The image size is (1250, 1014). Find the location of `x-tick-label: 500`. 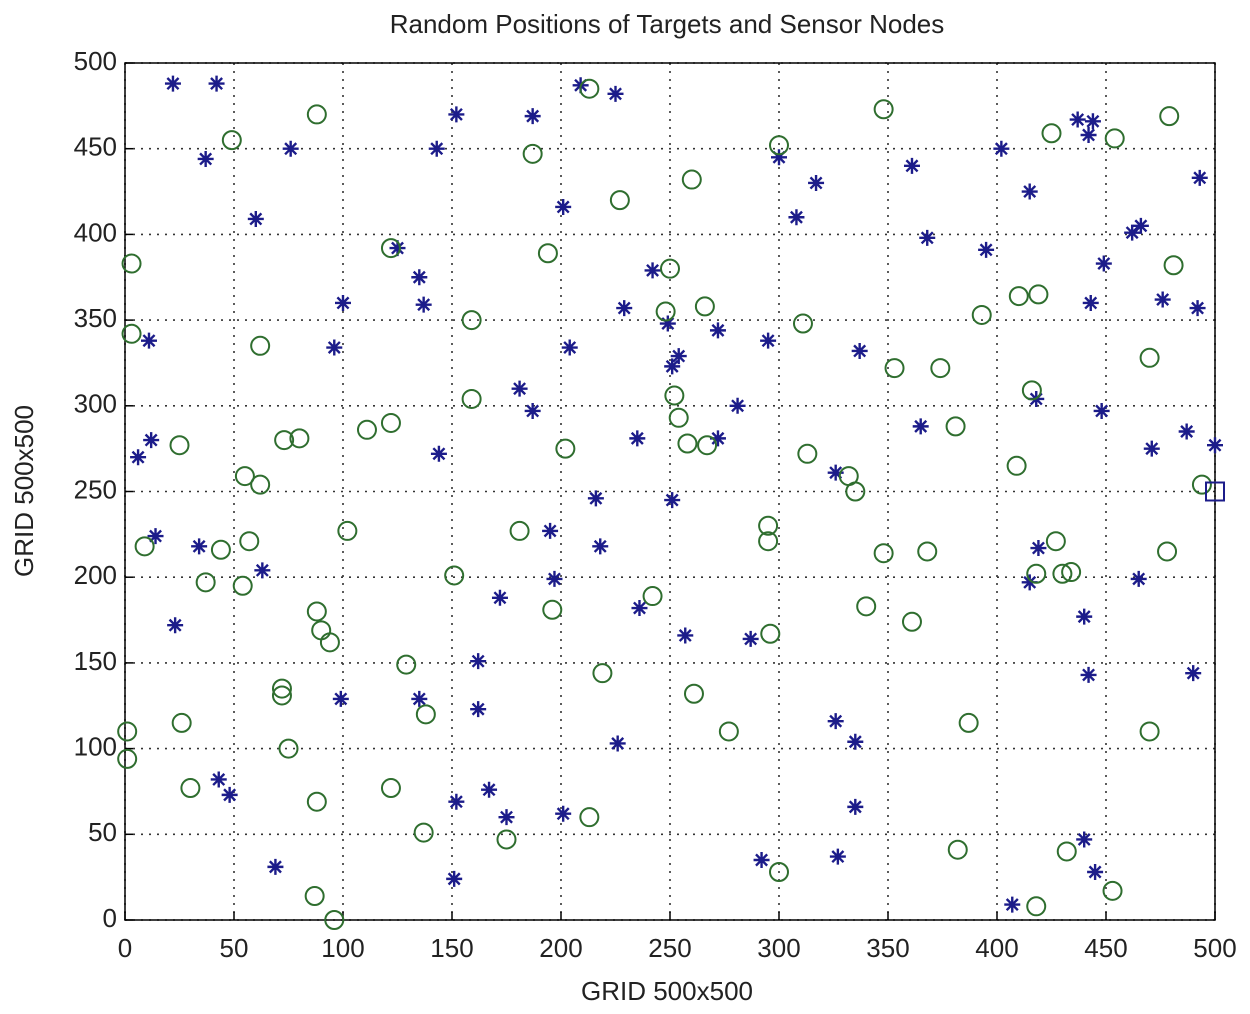

x-tick-label: 500 is located at coordinates (1214, 948).